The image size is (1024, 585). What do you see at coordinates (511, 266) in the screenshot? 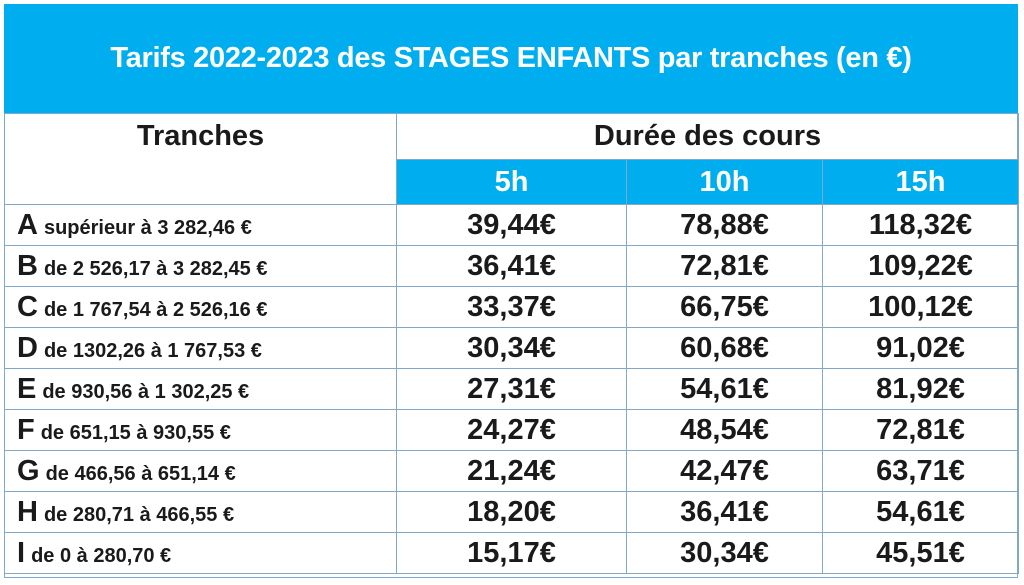
I see `price-cell-5h: 36,41€` at bounding box center [511, 266].